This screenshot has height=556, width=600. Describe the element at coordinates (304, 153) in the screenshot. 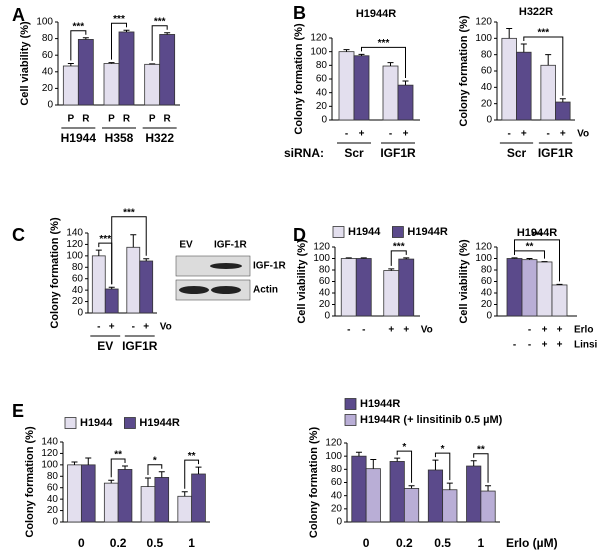

I see `category-label: siRNA:` at that location.